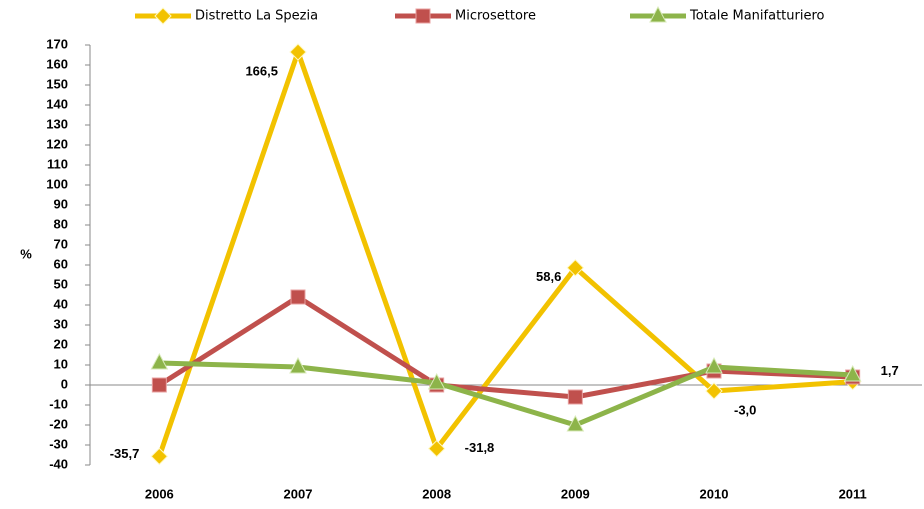  What do you see at coordinates (61, 303) in the screenshot?
I see `y-tick-label: 40` at bounding box center [61, 303].